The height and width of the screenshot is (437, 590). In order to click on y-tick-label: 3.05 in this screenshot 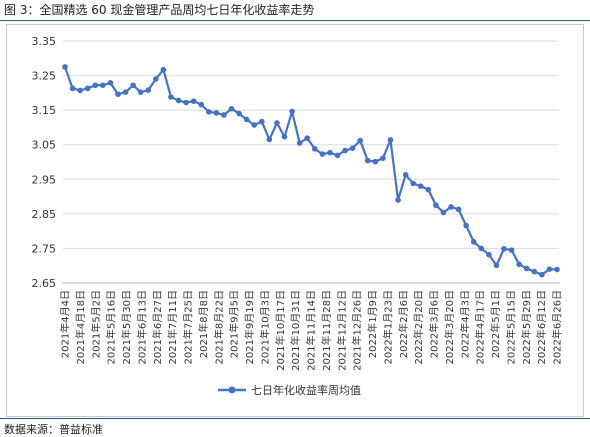, I will do `click(44, 145)`.